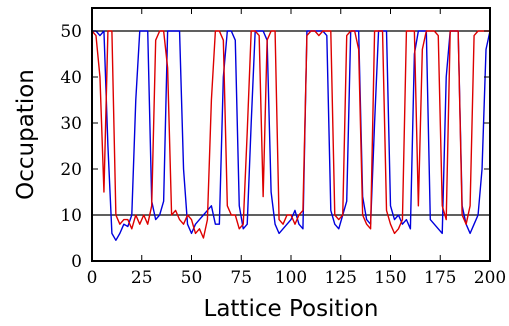 This screenshot has height=326, width=509. What do you see at coordinates (92, 278) in the screenshot?
I see `x-tick-label: 0` at bounding box center [92, 278].